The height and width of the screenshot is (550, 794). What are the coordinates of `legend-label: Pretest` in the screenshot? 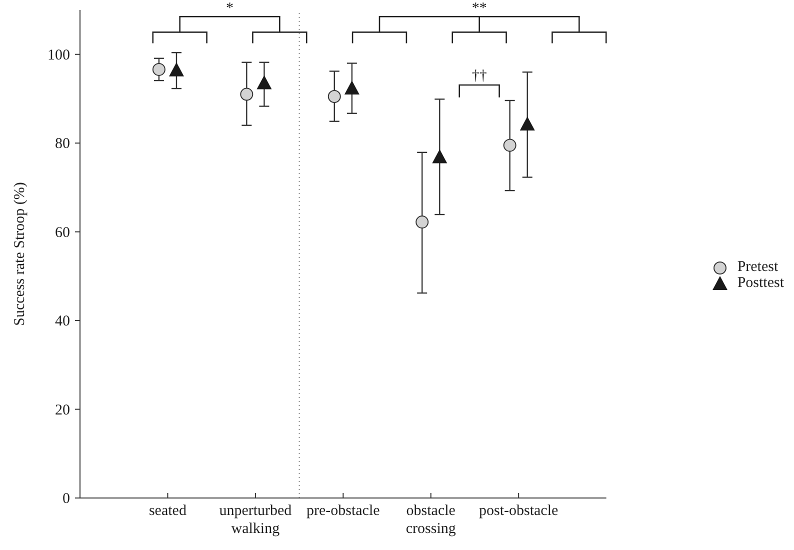 It's located at (757, 267).